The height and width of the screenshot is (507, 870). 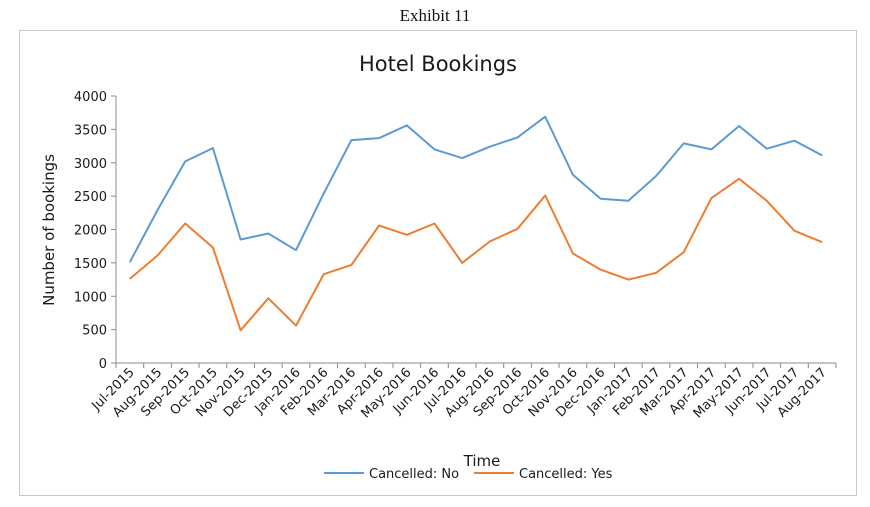 What do you see at coordinates (566, 474) in the screenshot?
I see `legend-label: Cancelled: Yes` at bounding box center [566, 474].